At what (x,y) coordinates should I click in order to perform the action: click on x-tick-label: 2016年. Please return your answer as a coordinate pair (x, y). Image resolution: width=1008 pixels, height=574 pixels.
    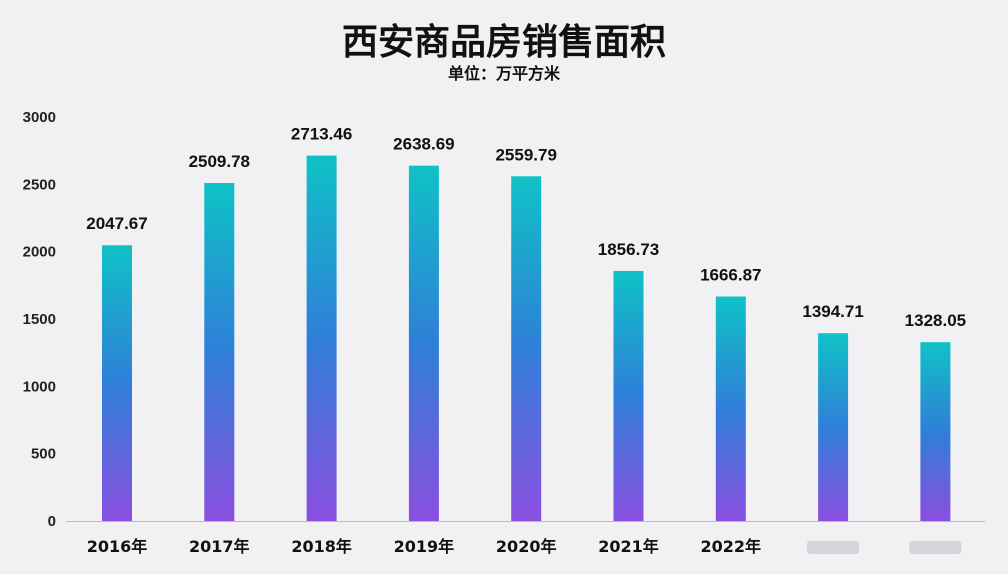
    Looking at the image, I should click on (117, 546).